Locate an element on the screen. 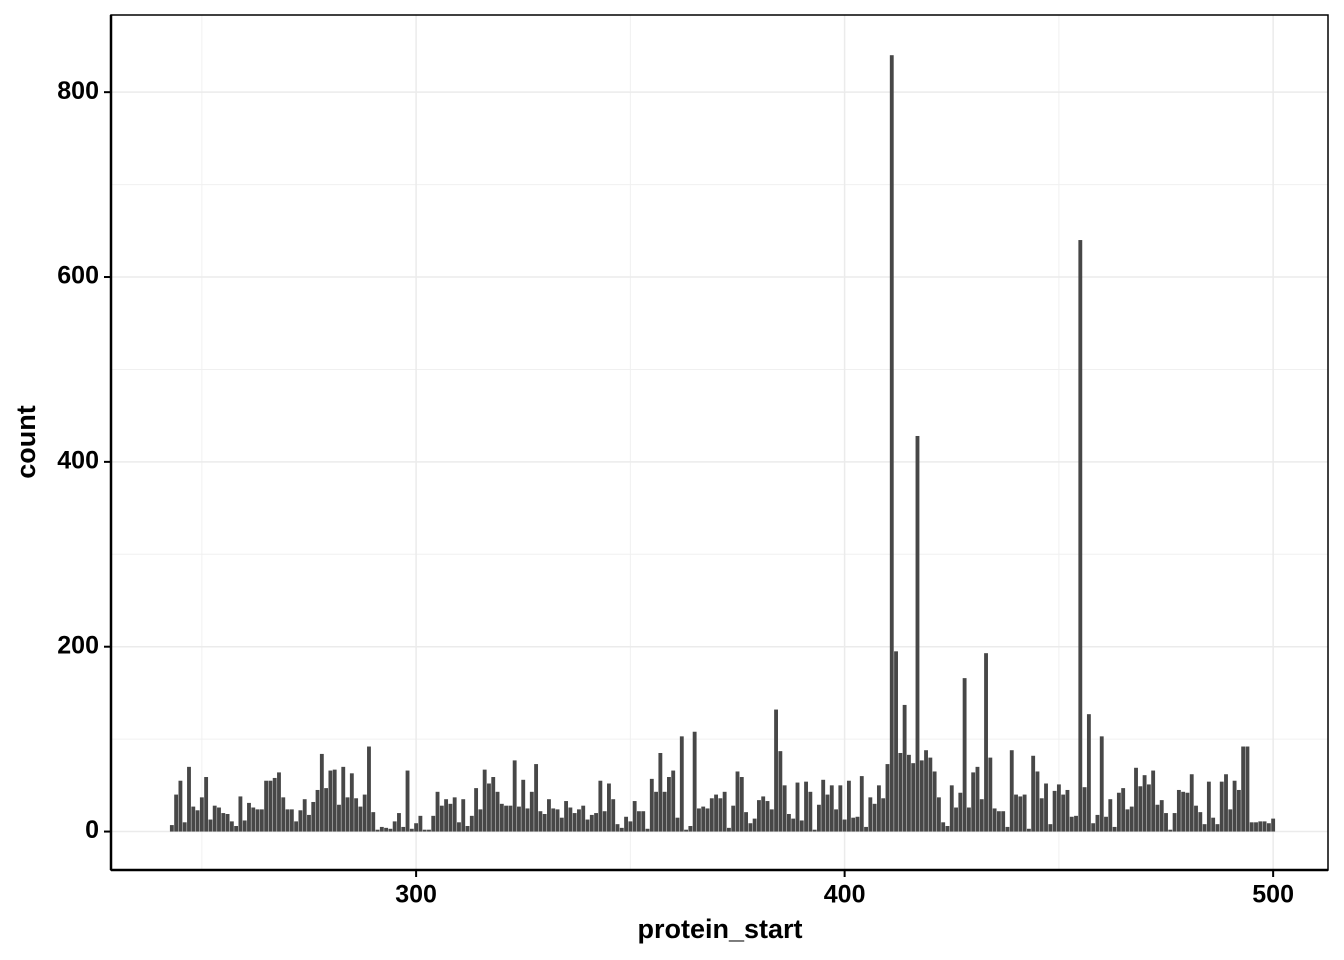 Image resolution: width=1344 pixels, height=960 pixels. x-tick-label: 300 is located at coordinates (416, 895).